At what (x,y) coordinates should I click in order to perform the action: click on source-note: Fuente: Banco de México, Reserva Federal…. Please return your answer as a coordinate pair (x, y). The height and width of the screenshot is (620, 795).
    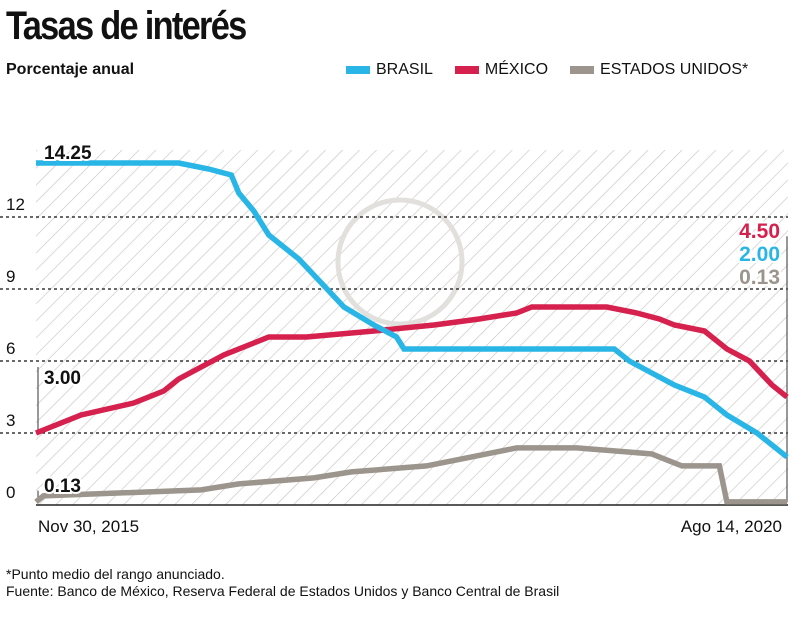
    Looking at the image, I should click on (283, 591).